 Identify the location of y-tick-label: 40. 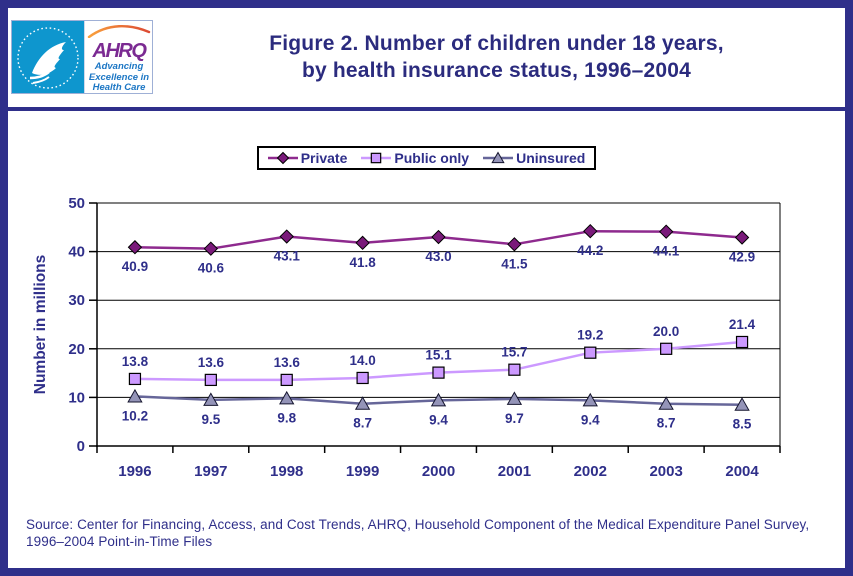
(76, 252).